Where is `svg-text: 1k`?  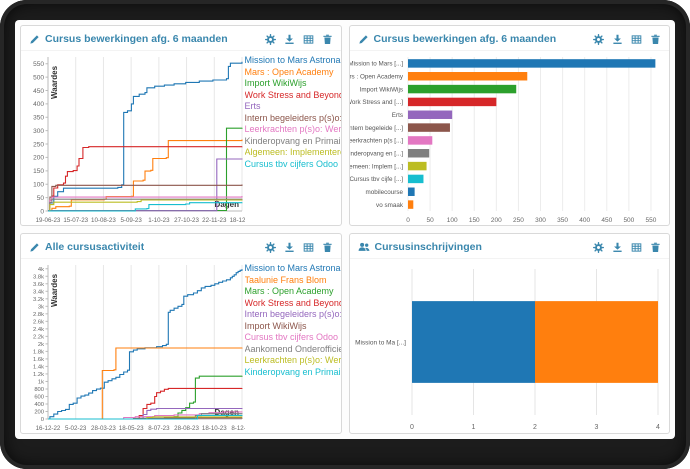
svg-text: 1k is located at coordinates (41, 382).